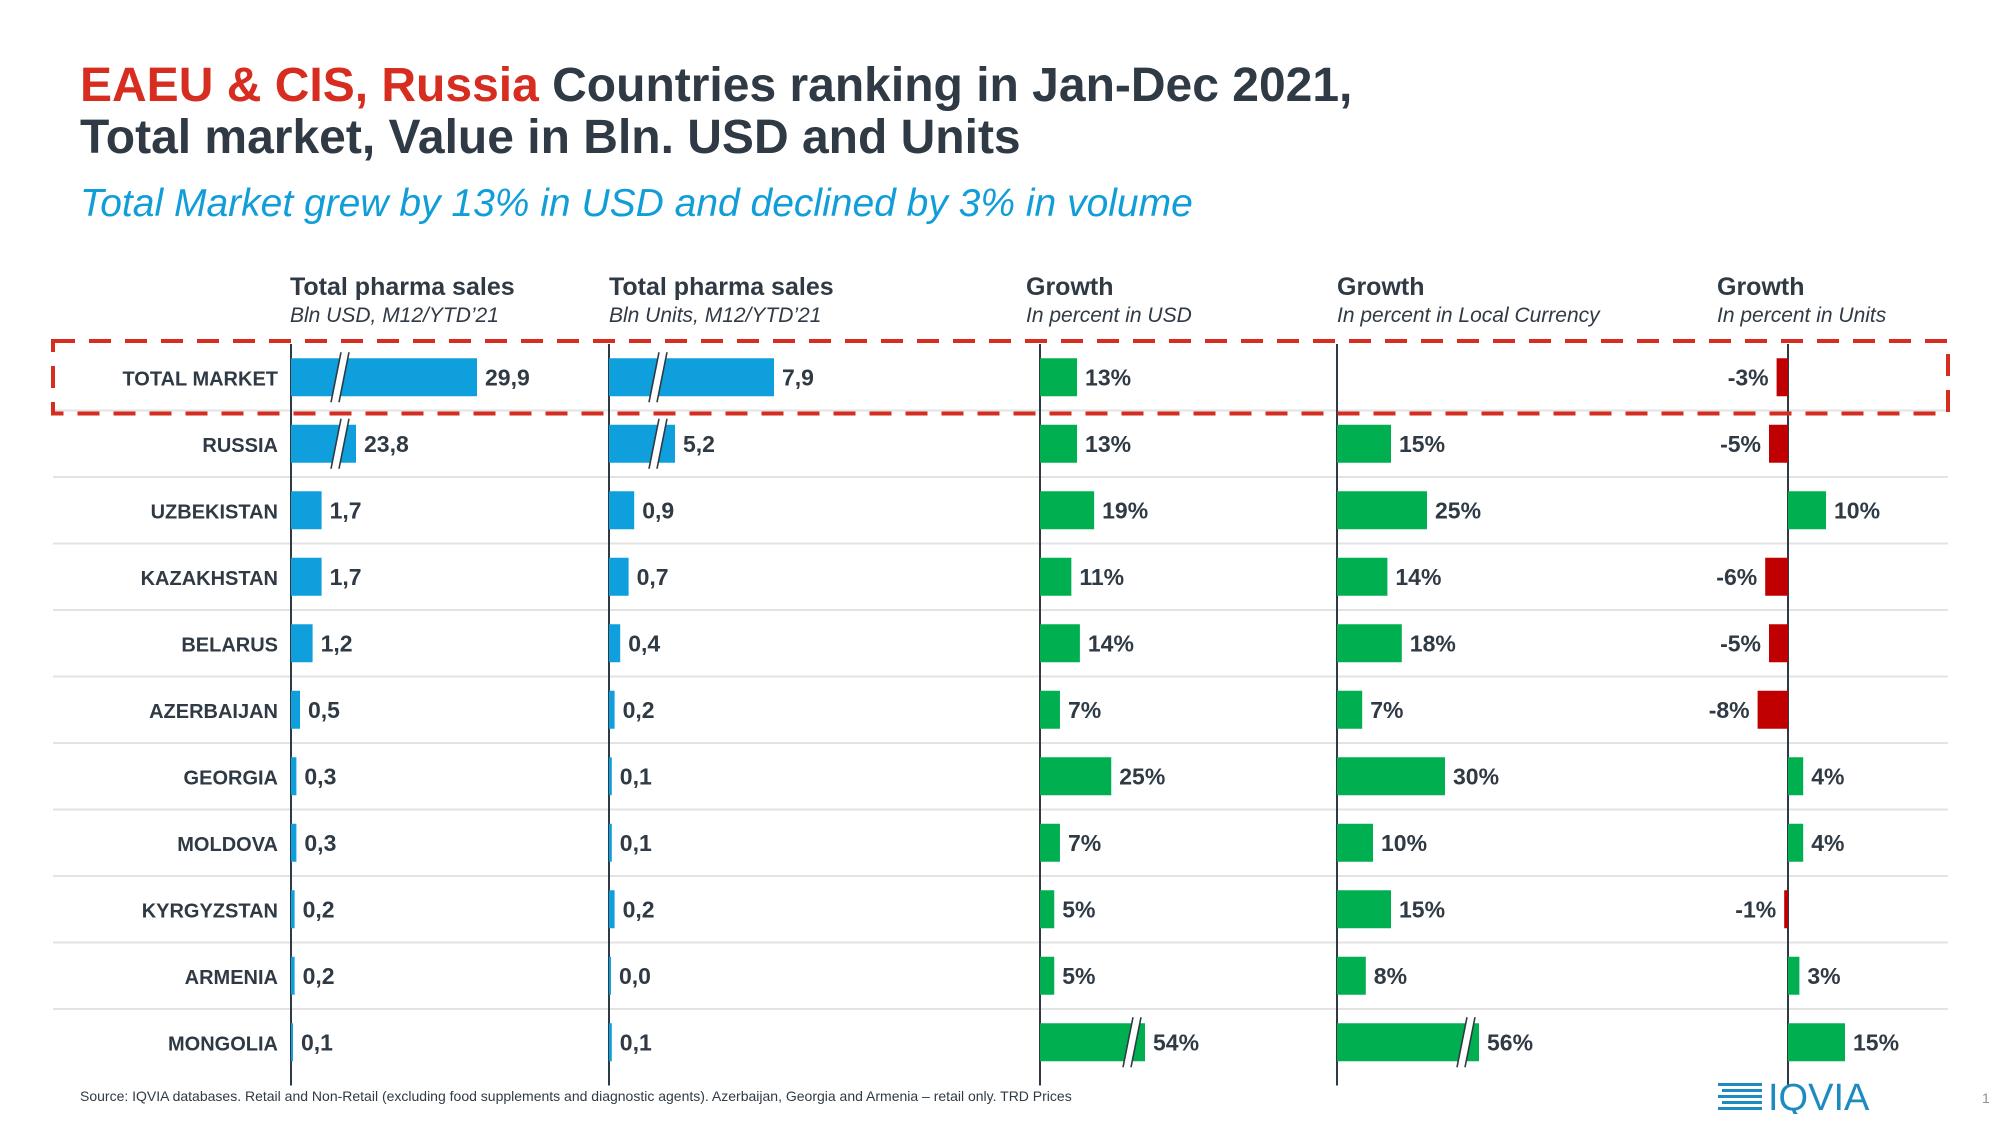 Image resolution: width=2000 pixels, height=1125 pixels. What do you see at coordinates (1986, 1098) in the screenshot?
I see `page-number: 1` at bounding box center [1986, 1098].